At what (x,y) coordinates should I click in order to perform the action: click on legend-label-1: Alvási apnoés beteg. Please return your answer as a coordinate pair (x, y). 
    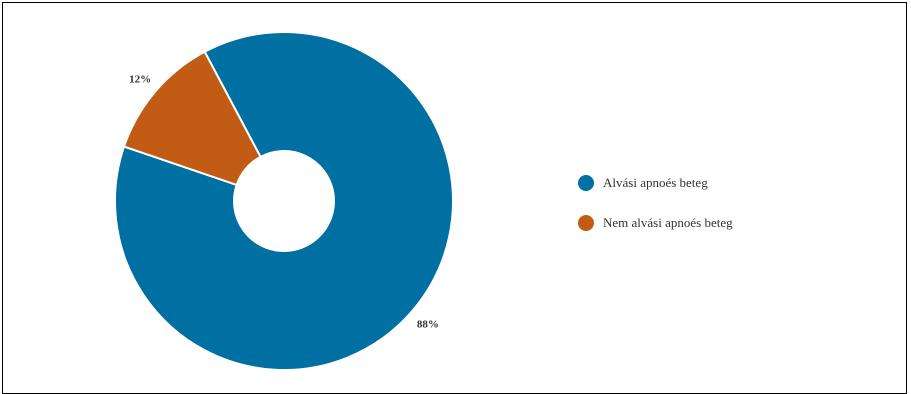
    Looking at the image, I should click on (655, 182).